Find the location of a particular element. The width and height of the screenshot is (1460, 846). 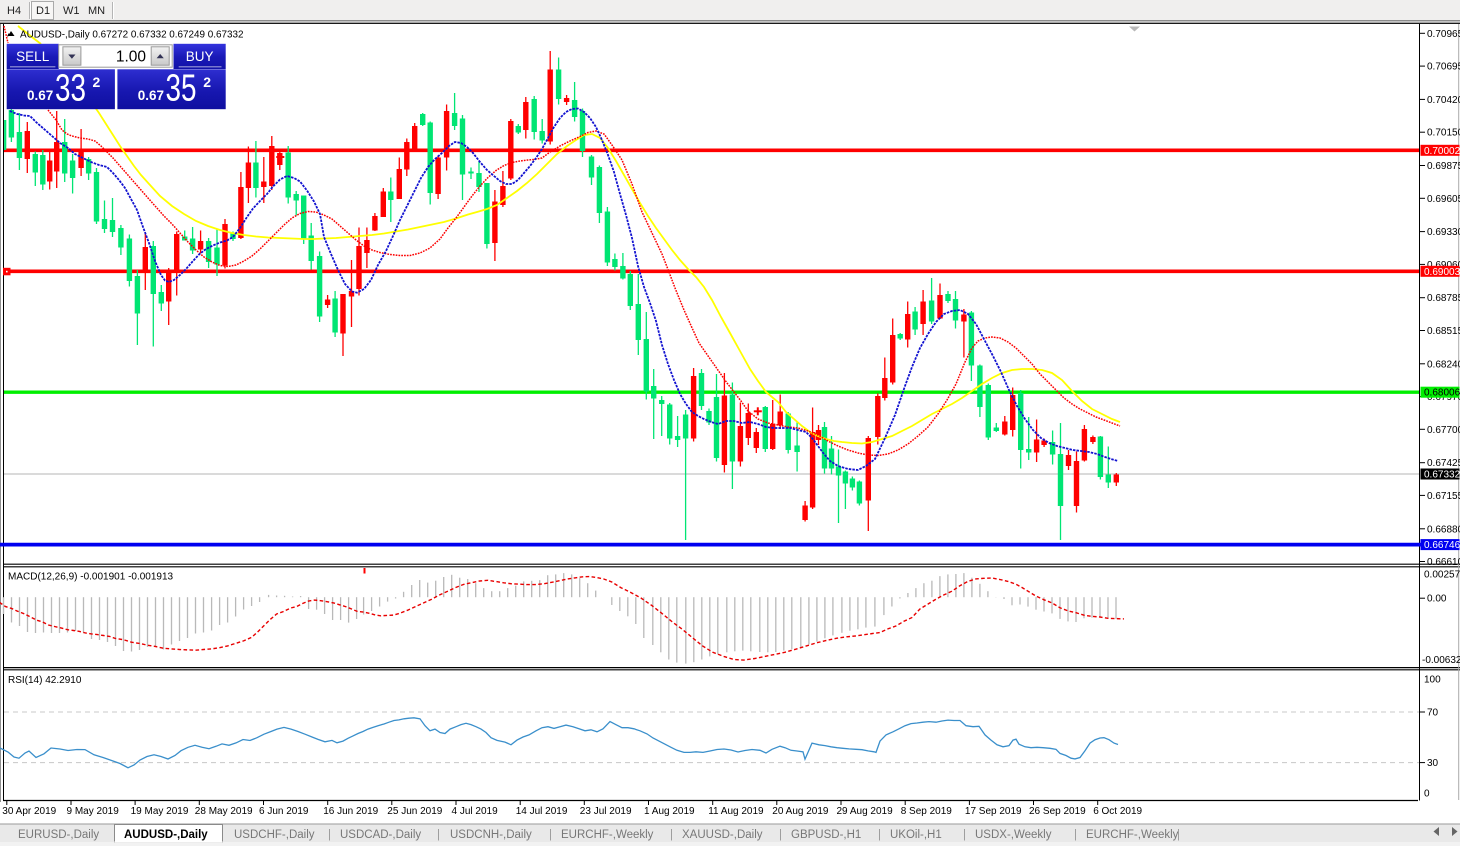

svg-text: 0.69060 is located at coordinates (1443, 265).